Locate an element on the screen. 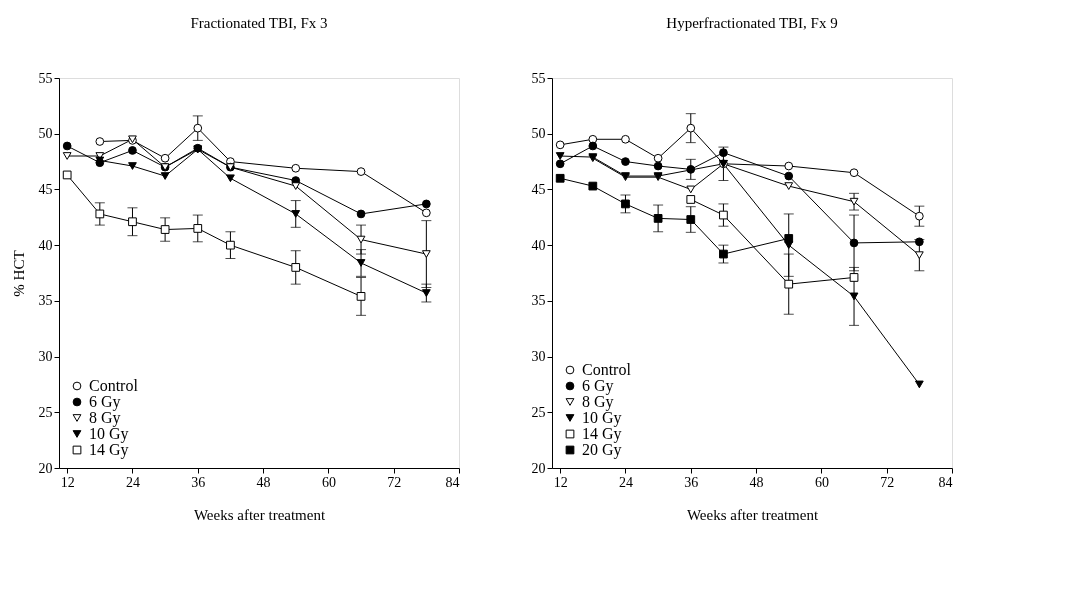 The height and width of the screenshot is (595, 1083). chart-title: Fractionated TBI, Fx 3 is located at coordinates (259, 23).